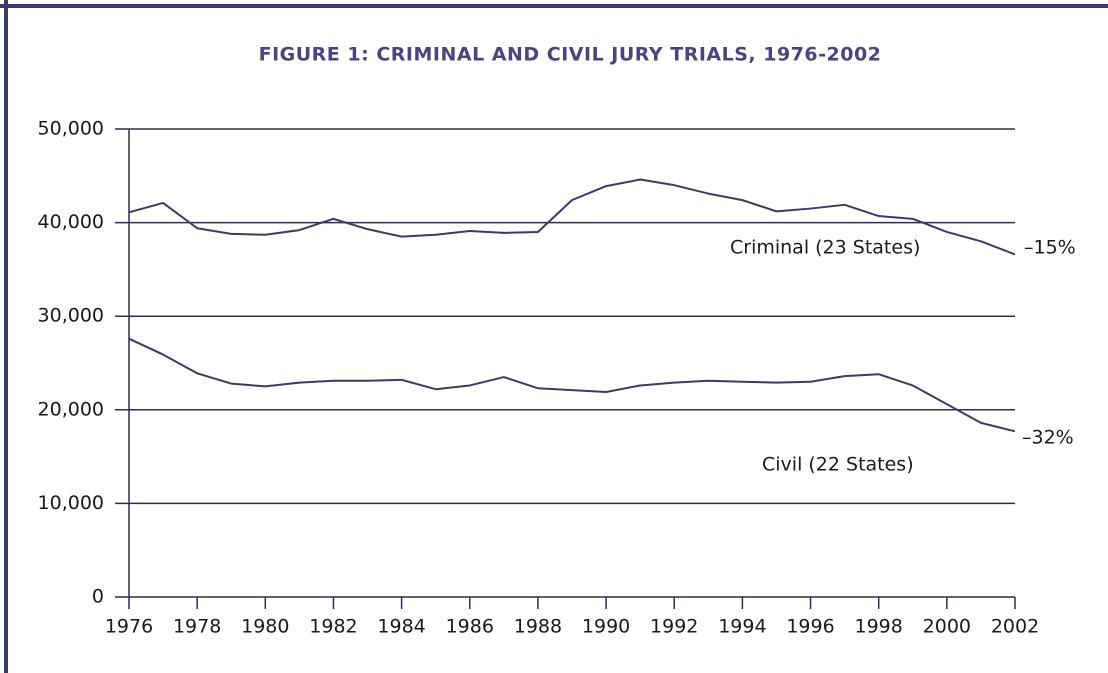 The image size is (1108, 673). I want to click on x-tick-label: 1984, so click(401, 627).